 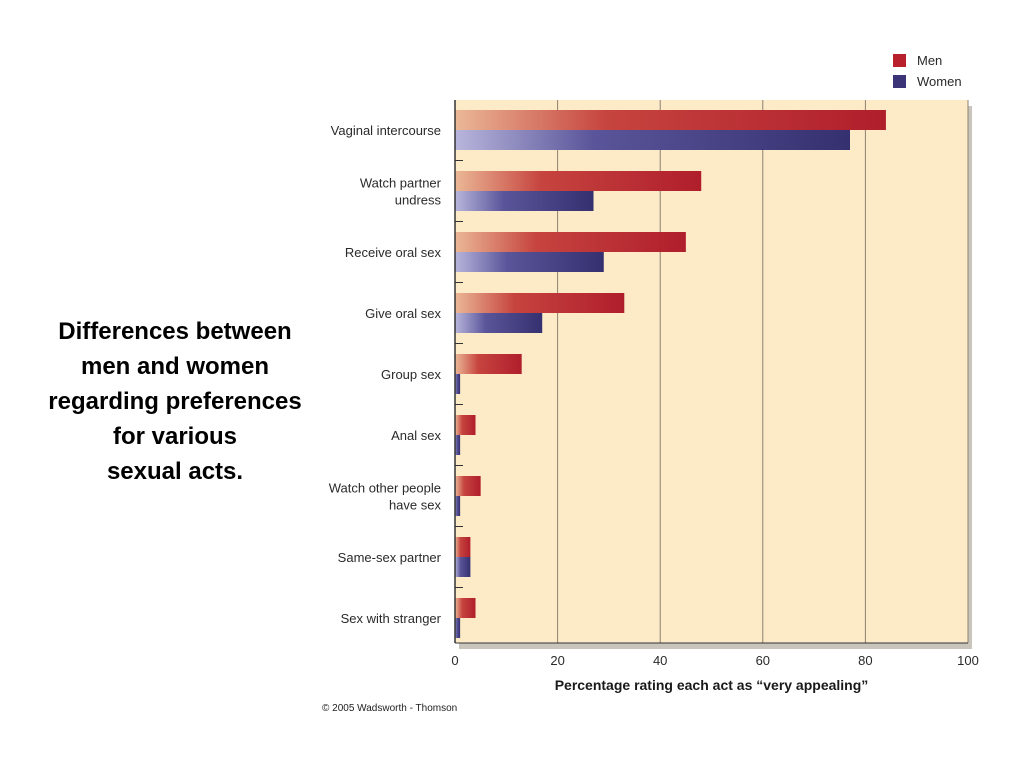 What do you see at coordinates (968, 660) in the screenshot?
I see `x-tick-label: 100` at bounding box center [968, 660].